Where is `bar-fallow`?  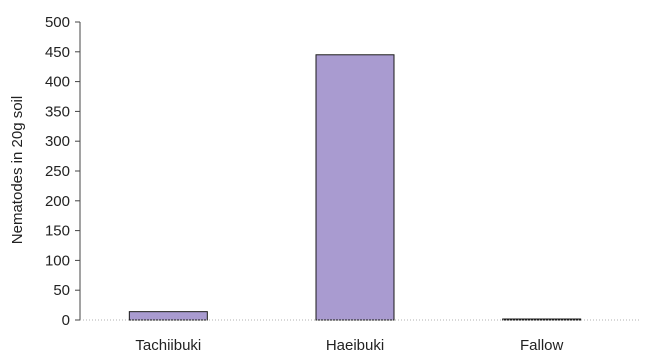 bar-fallow is located at coordinates (542, 319).